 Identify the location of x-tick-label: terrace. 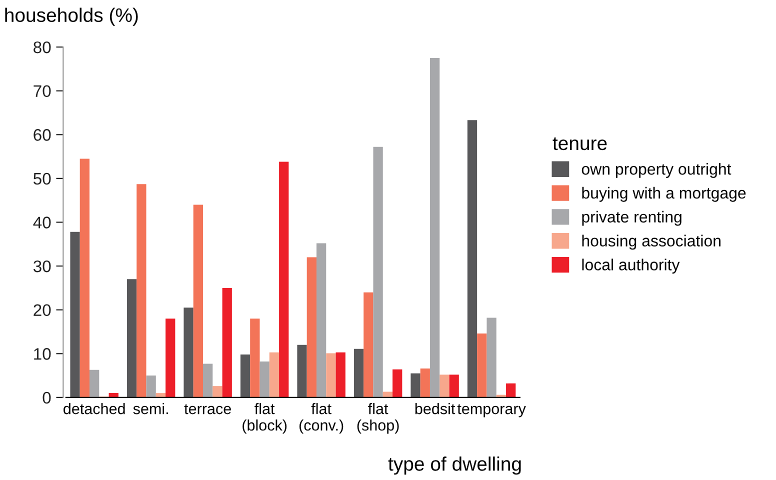
(207, 409).